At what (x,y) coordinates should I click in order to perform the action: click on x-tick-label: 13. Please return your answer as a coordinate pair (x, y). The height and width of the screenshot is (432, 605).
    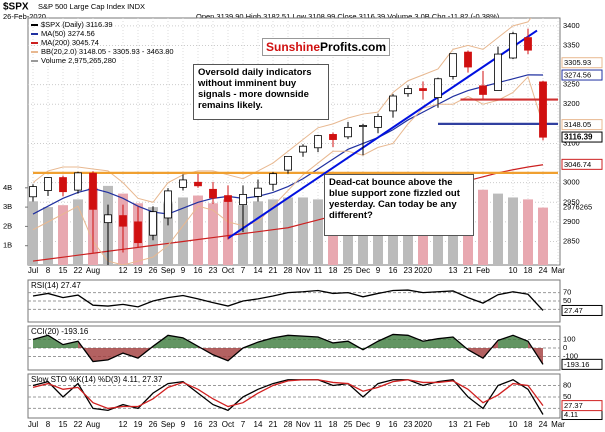
    Looking at the image, I should click on (453, 270).